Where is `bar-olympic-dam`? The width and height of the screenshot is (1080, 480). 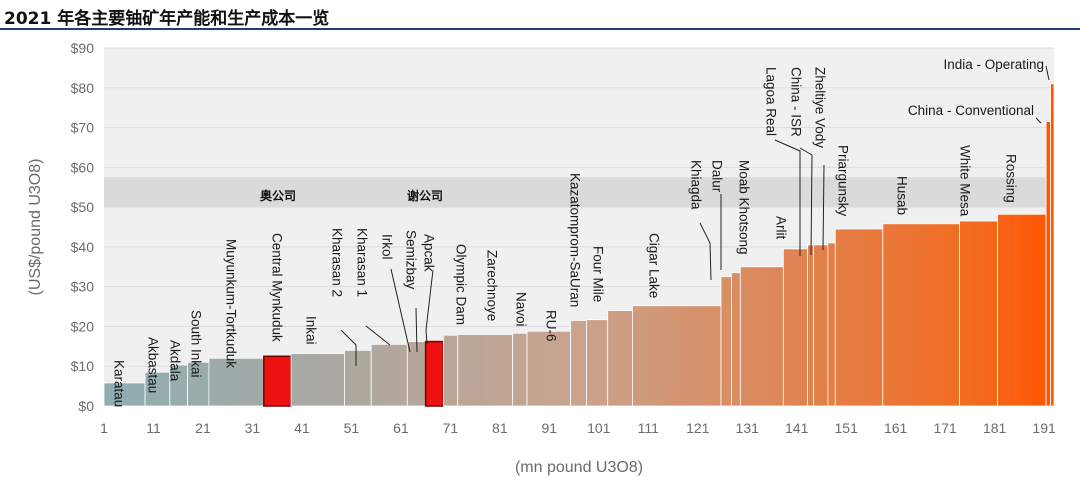 bar-olympic-dam is located at coordinates (485, 370).